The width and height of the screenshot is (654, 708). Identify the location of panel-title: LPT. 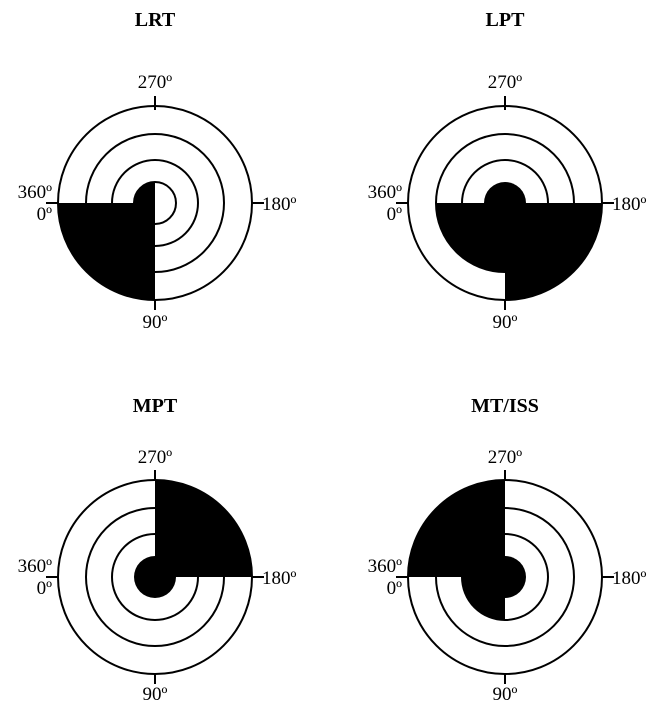
(506, 20).